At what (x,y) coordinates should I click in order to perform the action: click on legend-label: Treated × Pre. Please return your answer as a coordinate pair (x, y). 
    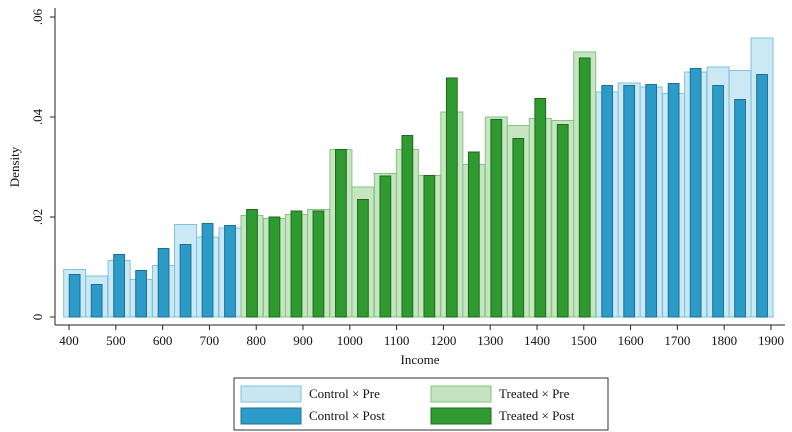
    Looking at the image, I should click on (534, 393).